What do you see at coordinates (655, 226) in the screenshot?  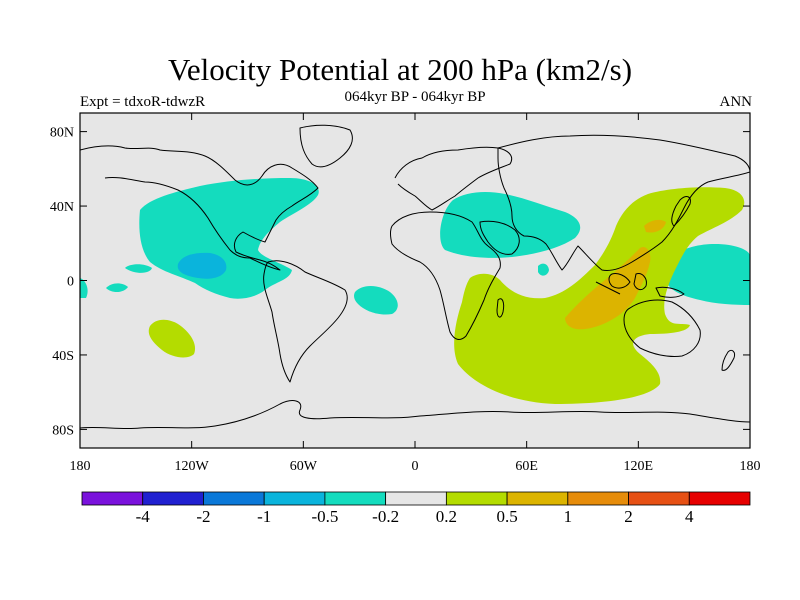 I see `east-asia-positive-core-region` at bounding box center [655, 226].